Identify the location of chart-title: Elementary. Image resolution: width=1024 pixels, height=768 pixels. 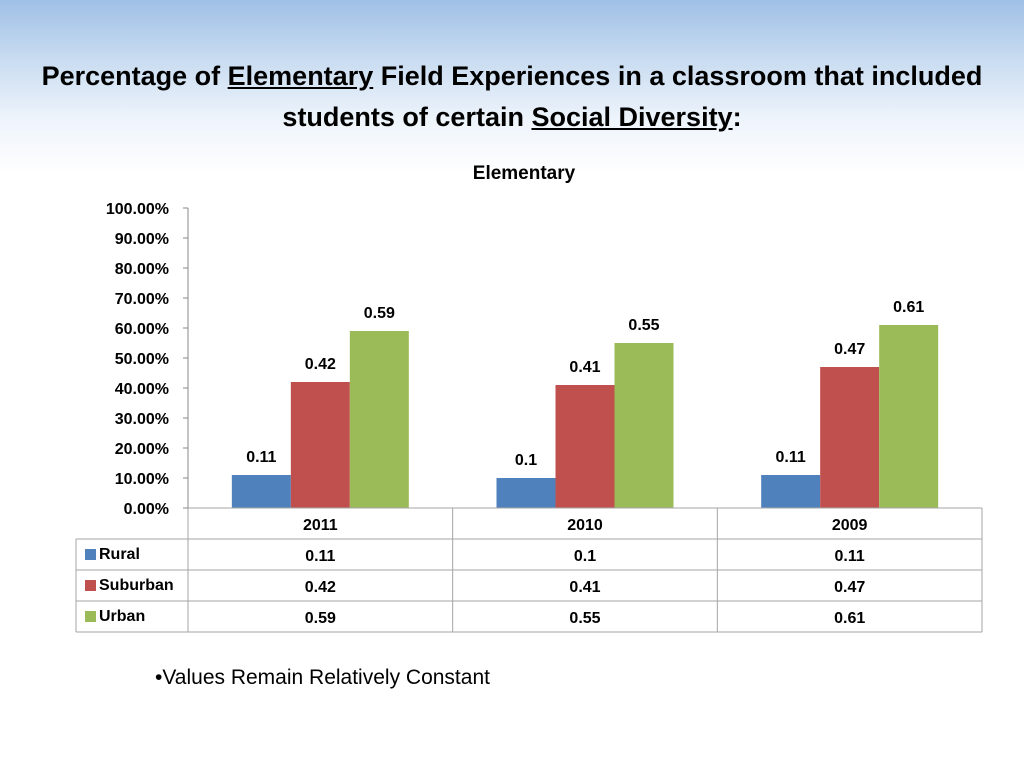
(524, 173).